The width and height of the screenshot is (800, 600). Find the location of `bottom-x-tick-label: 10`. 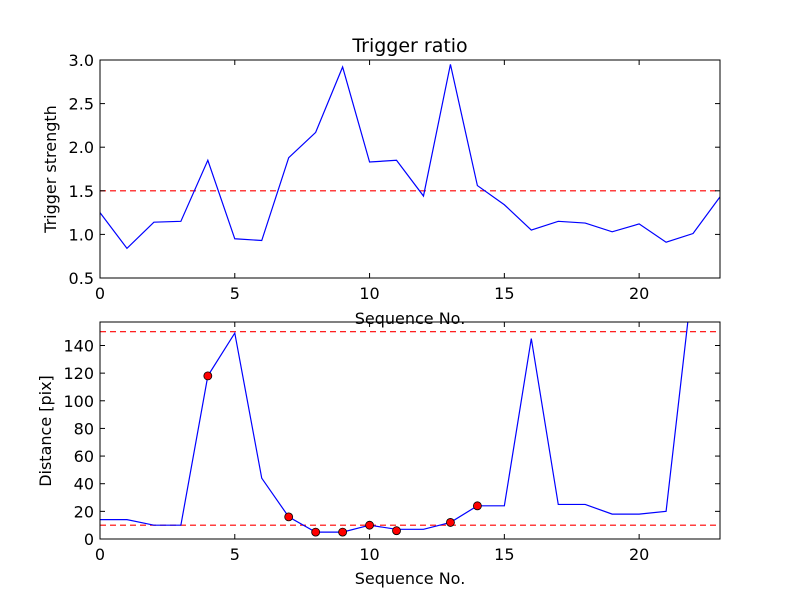

bottom-x-tick-label: 10 is located at coordinates (369, 554).